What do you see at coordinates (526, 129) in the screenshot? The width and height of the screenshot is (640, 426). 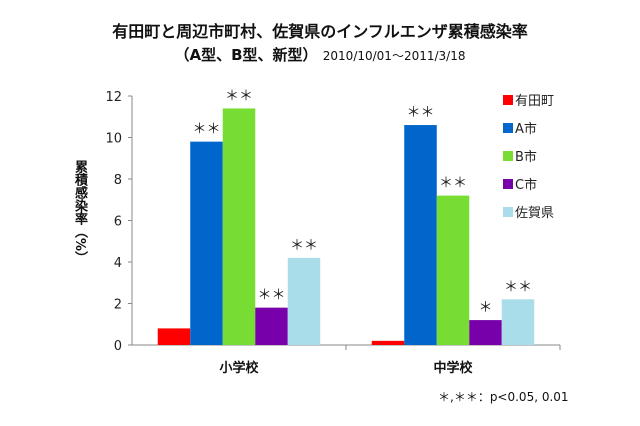 I see `legend-label: A市` at bounding box center [526, 129].